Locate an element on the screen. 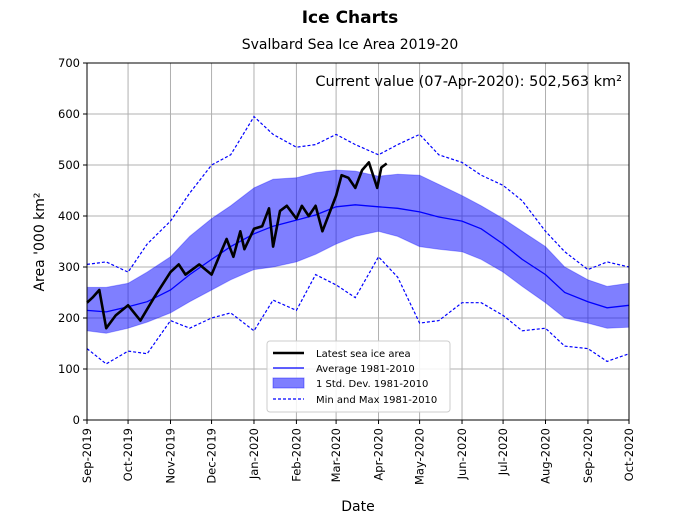 The height and width of the screenshot is (525, 700). y-tick-label: 400 is located at coordinates (69, 216).